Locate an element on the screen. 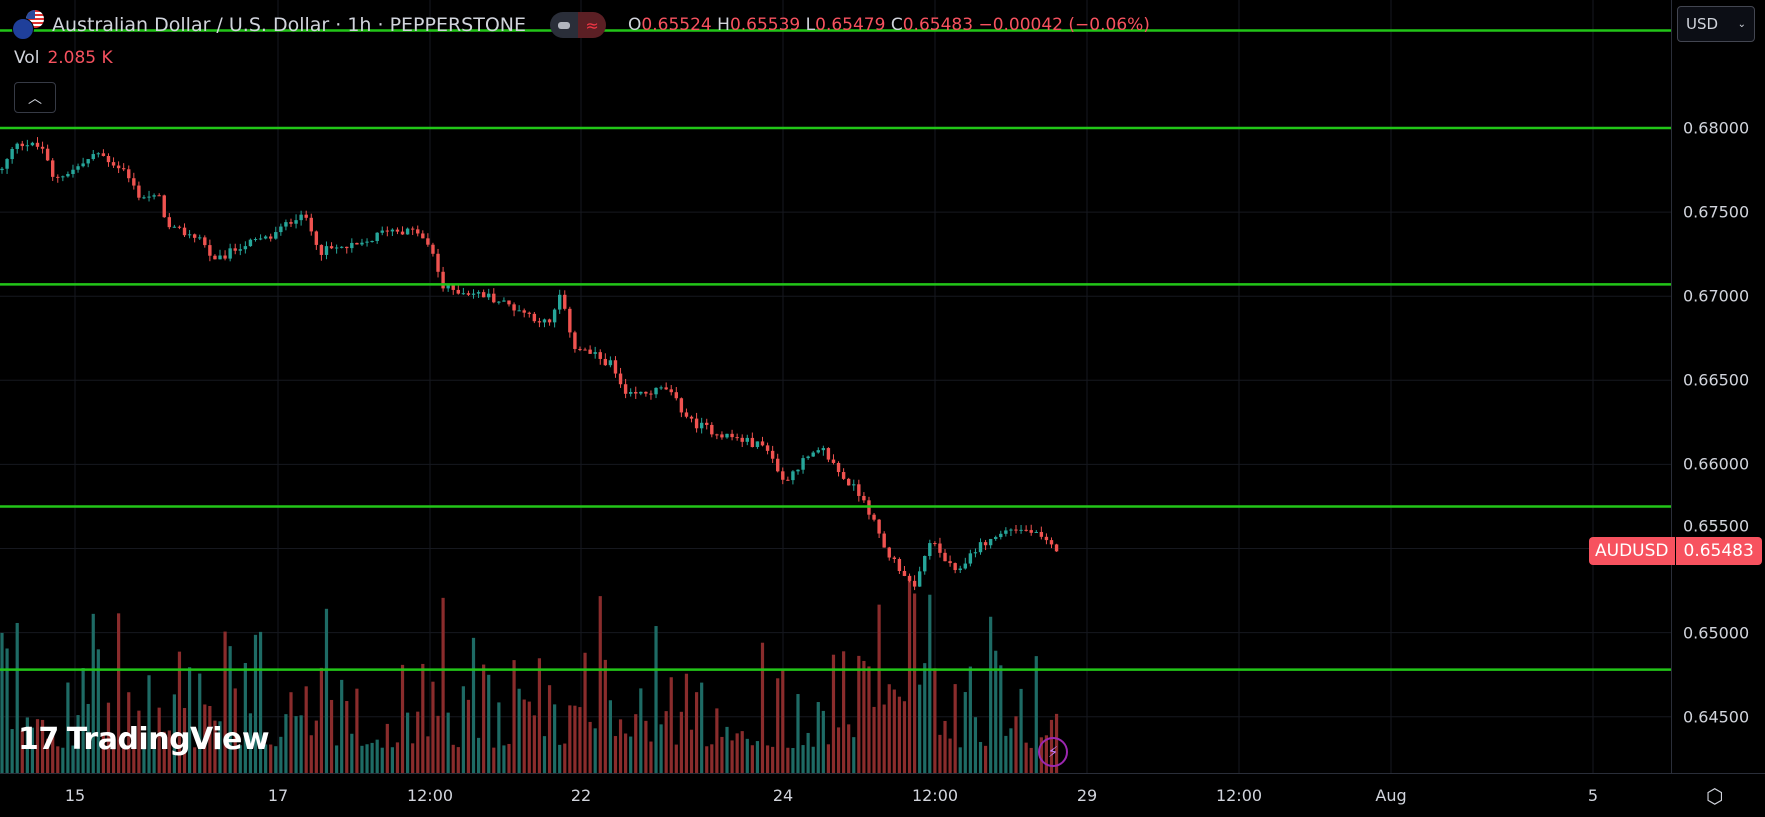 Image resolution: width=1765 pixels, height=817 pixels. settings-icon: ⬡ is located at coordinates (1715, 796).